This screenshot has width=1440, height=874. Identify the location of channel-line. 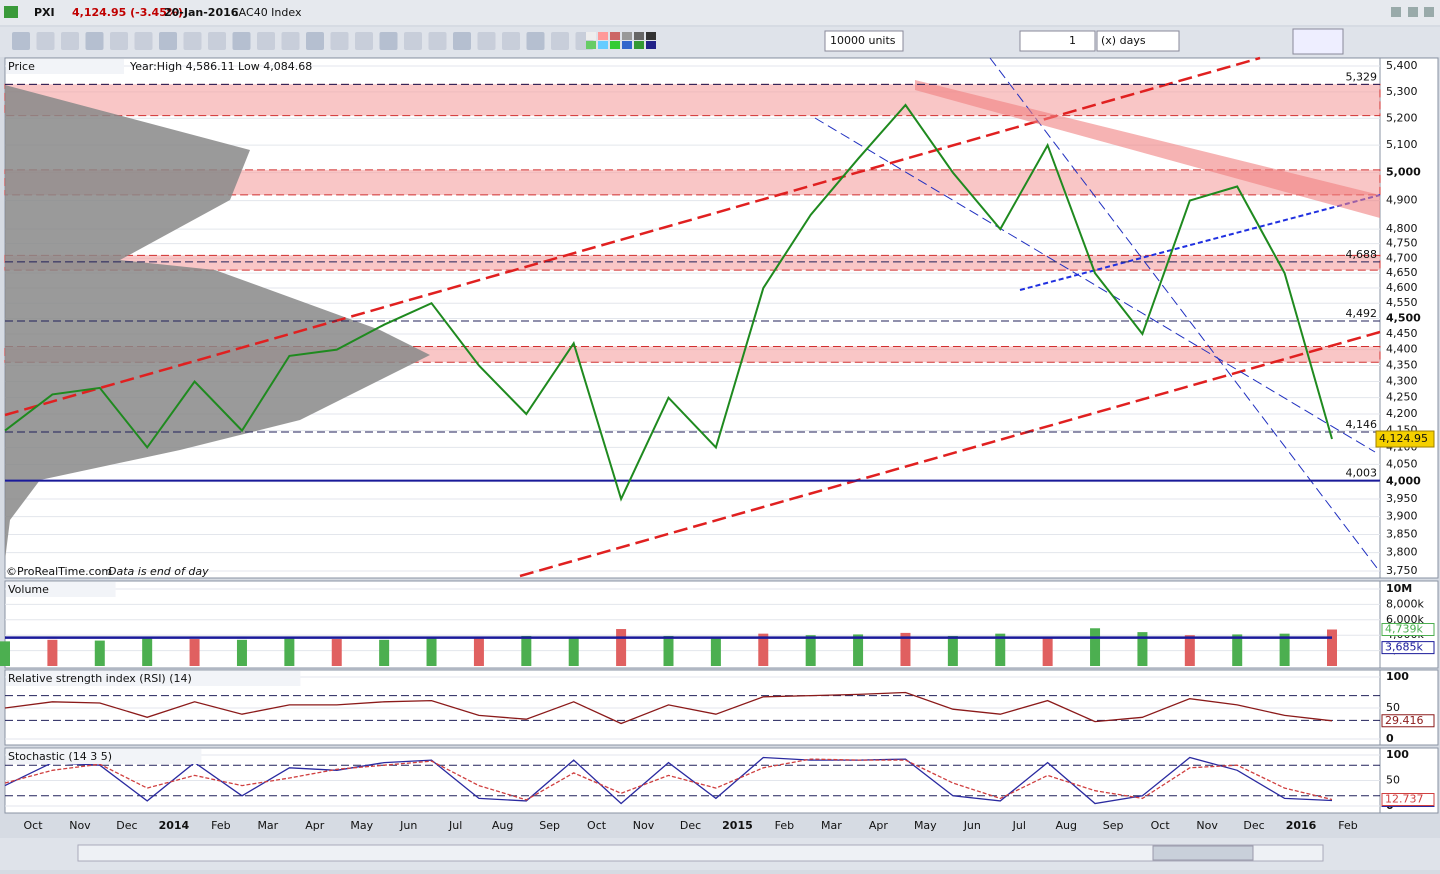
(1200, 242).